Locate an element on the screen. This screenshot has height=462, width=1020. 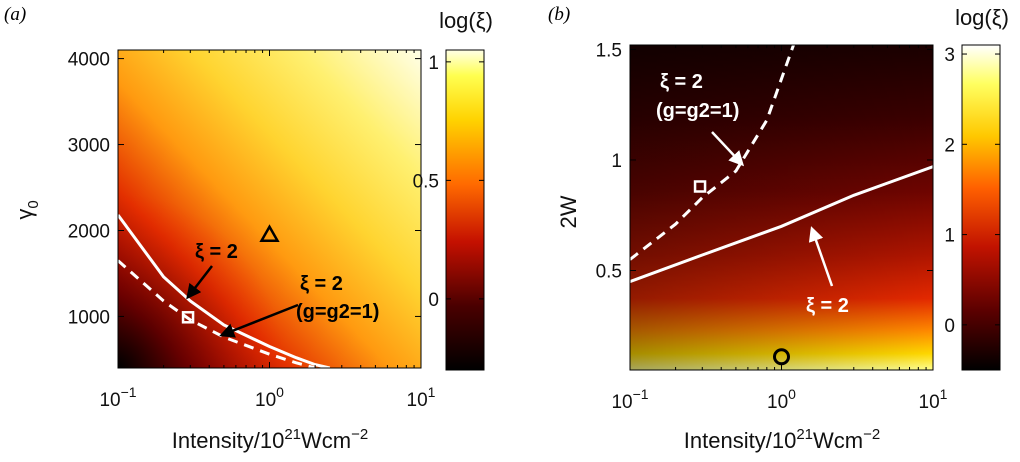
contour-solid-a is located at coordinates (224, 291).